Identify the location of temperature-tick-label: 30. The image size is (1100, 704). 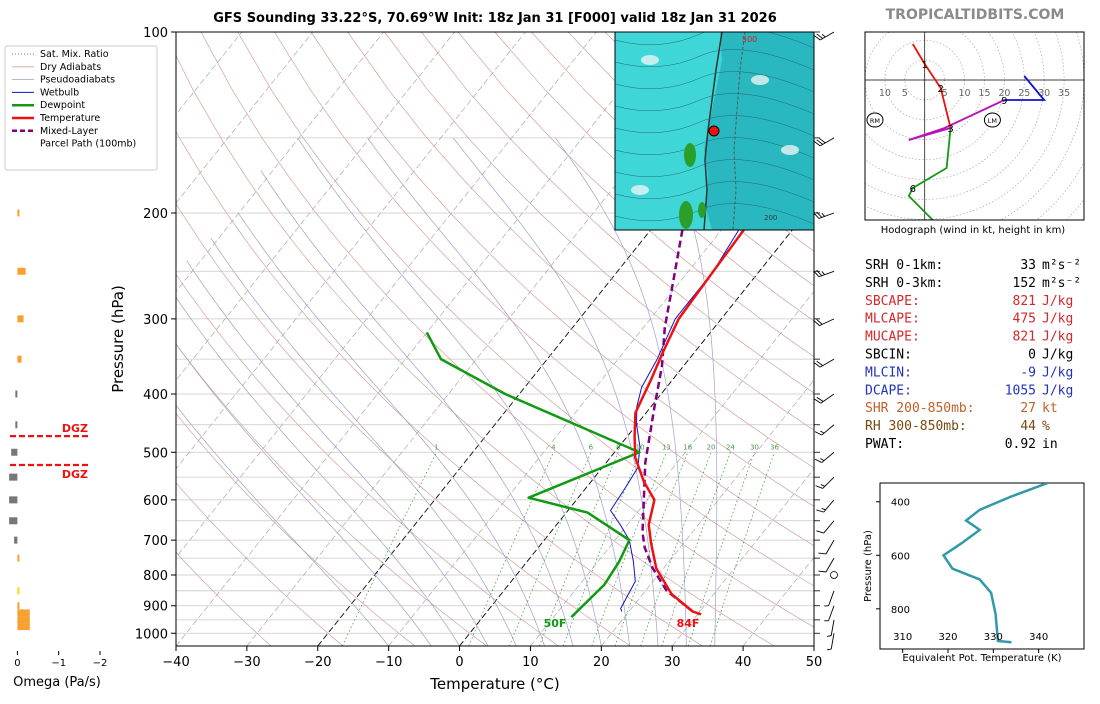
(672, 662).